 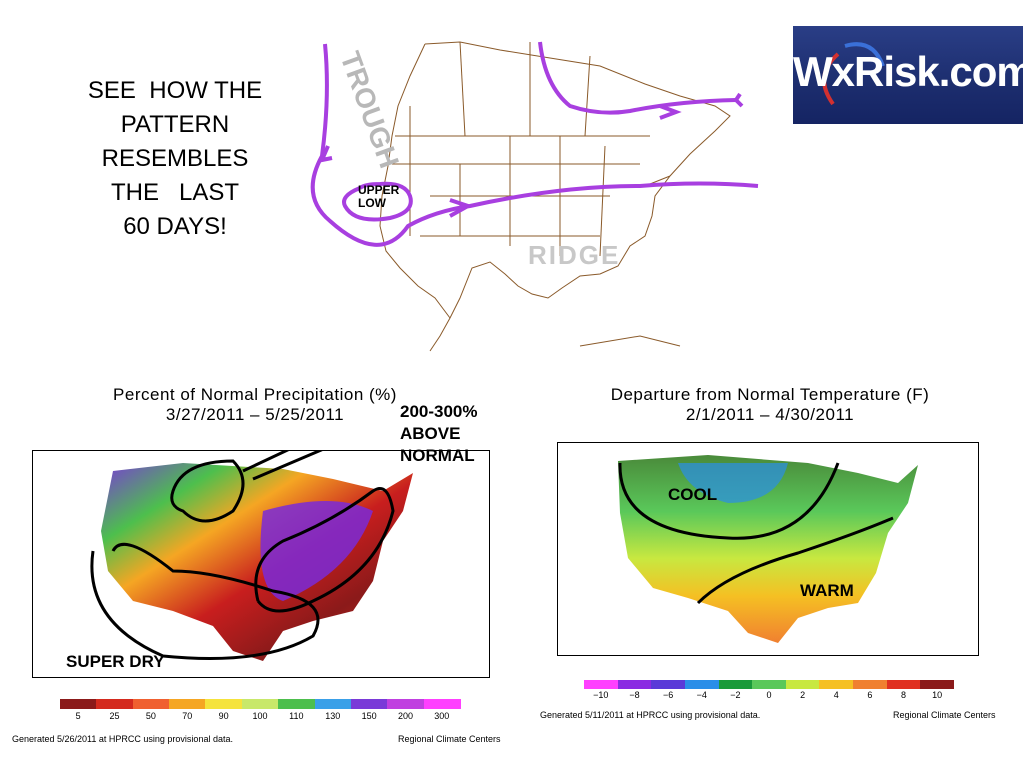 I want to click on scale-tick-label: 100, so click(x=260, y=716).